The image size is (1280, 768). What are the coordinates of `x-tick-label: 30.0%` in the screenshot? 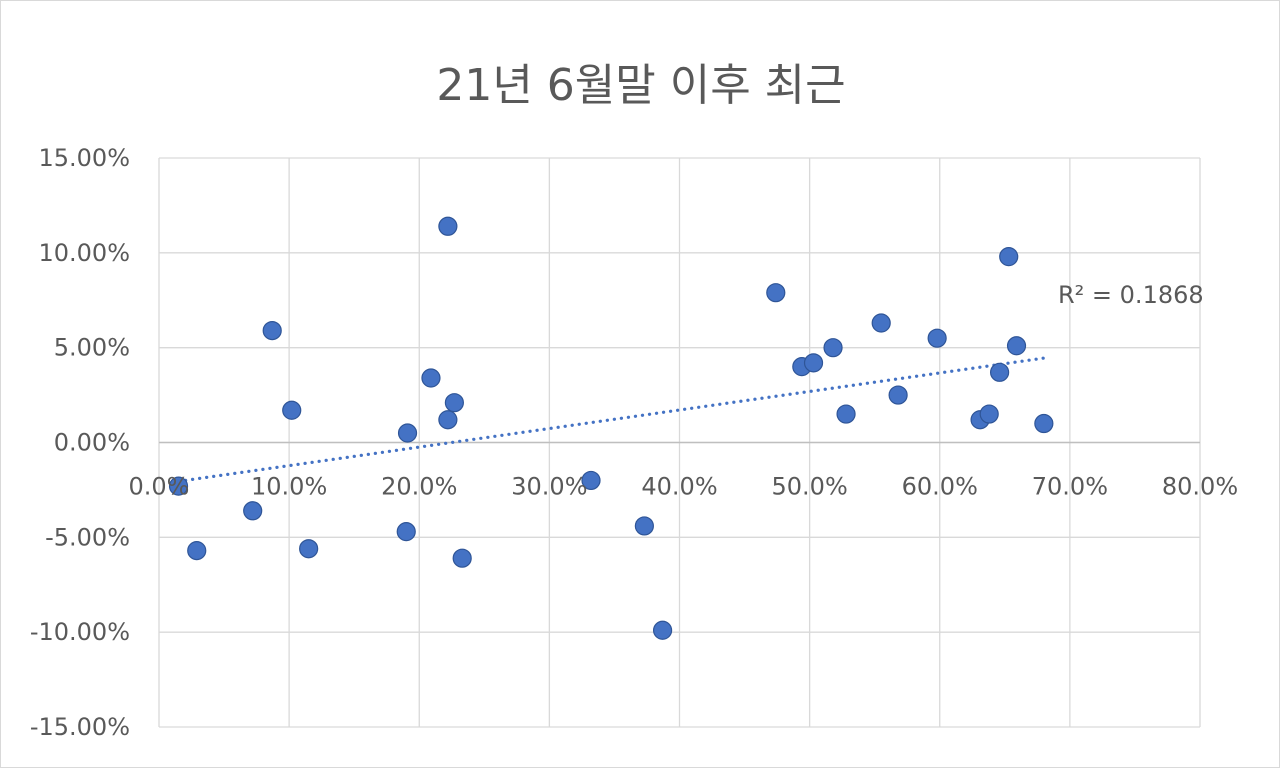 It's located at (549, 487).